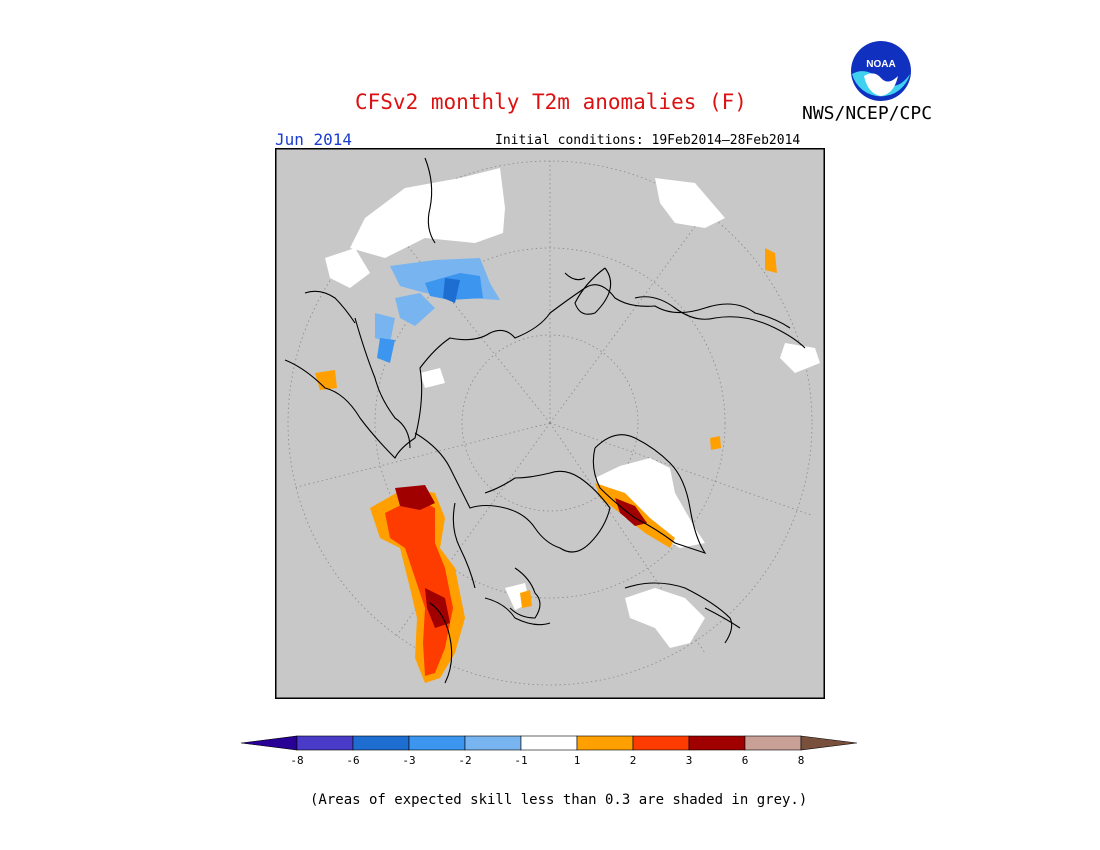 The height and width of the screenshot is (850, 1100). I want to click on colorbar-tick-label: -8, so click(296, 760).